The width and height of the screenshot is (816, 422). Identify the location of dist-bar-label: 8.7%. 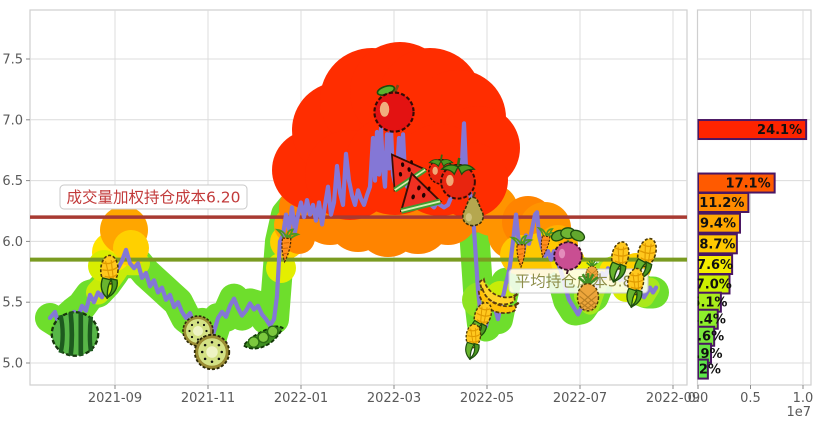
(717, 244).